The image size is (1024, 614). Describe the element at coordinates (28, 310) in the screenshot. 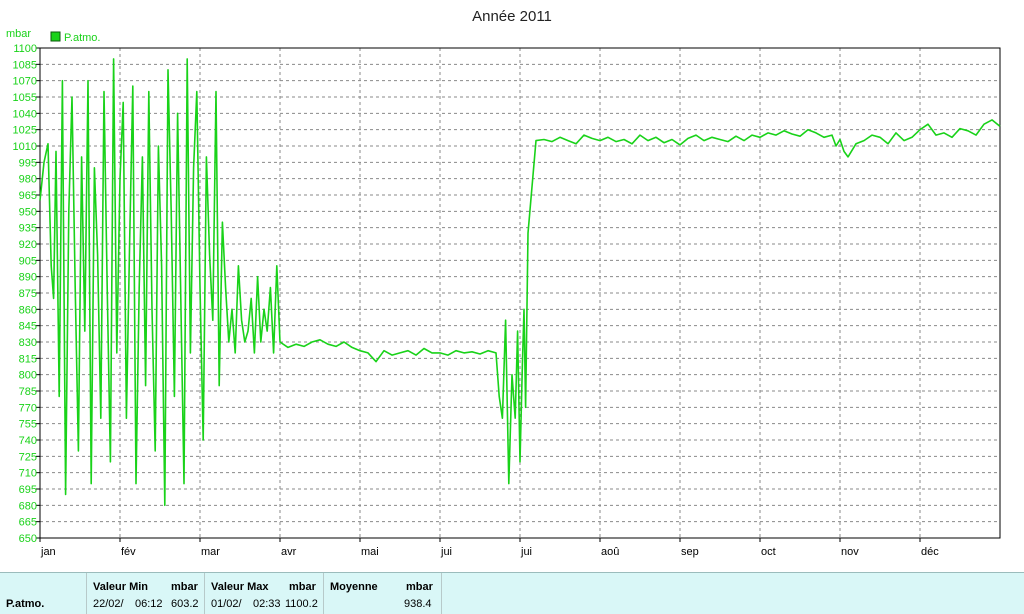

I see `y-tick-label: 860` at that location.